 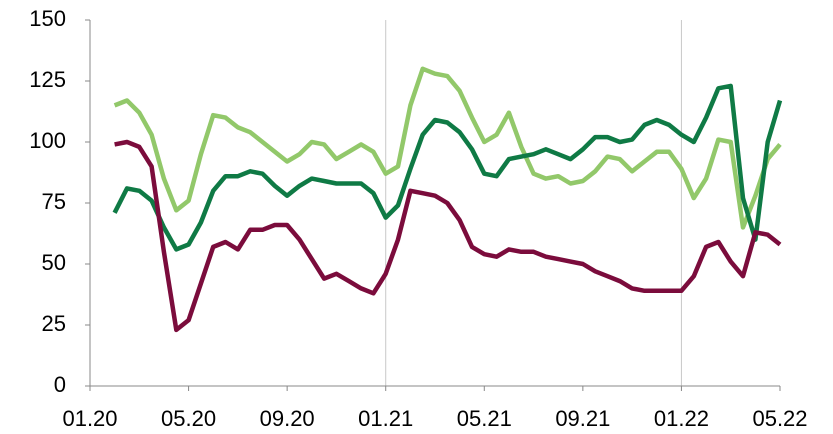 I want to click on x-tick-label: 09.21, so click(x=582, y=418).